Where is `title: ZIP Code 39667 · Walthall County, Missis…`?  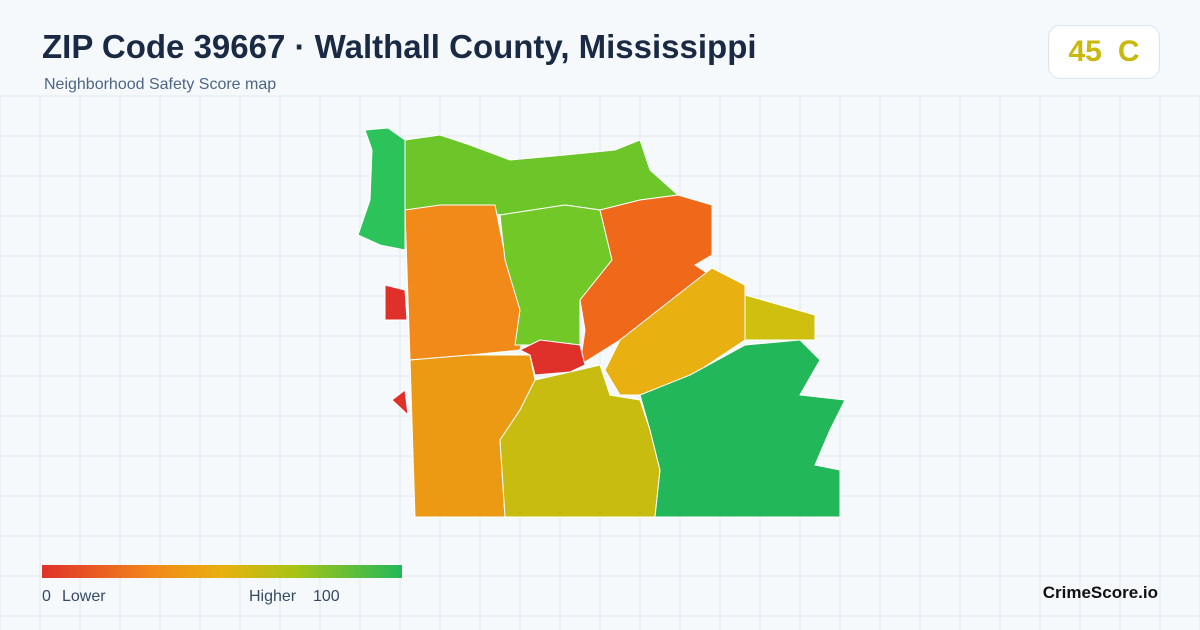
title: ZIP Code 39667 · Walthall County, Missis… is located at coordinates (399, 46).